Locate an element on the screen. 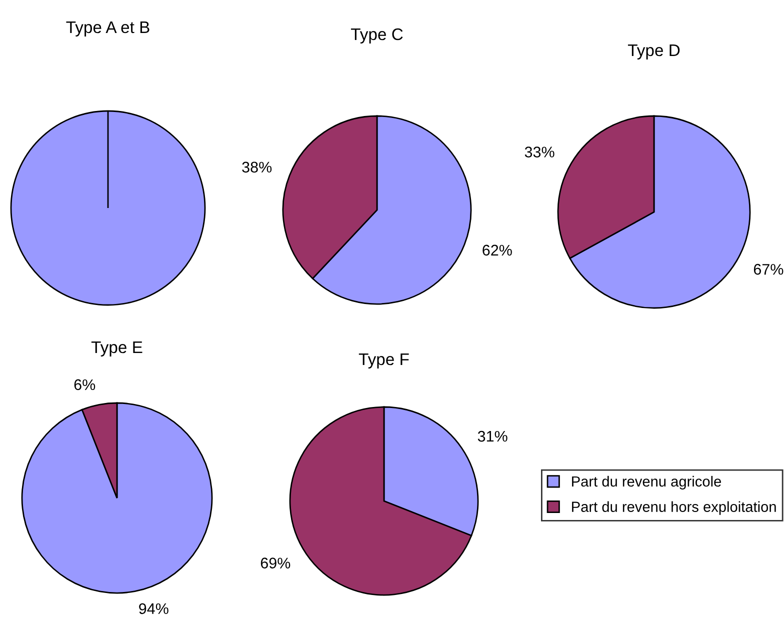 This screenshot has width=784, height=622. data-label: 62% is located at coordinates (497, 250).